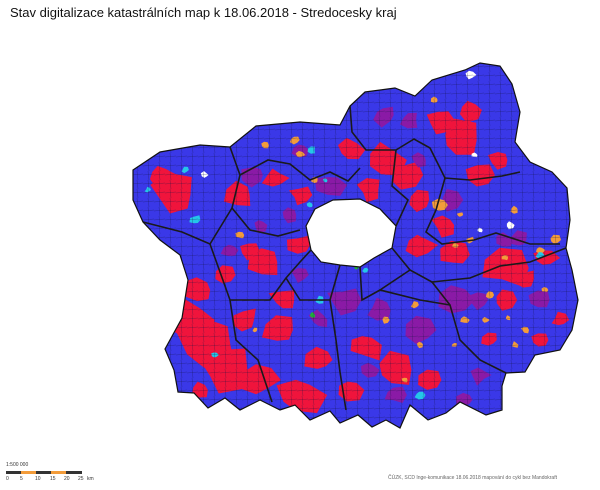  I want to click on scale-tick-label: 25, so click(81, 479).